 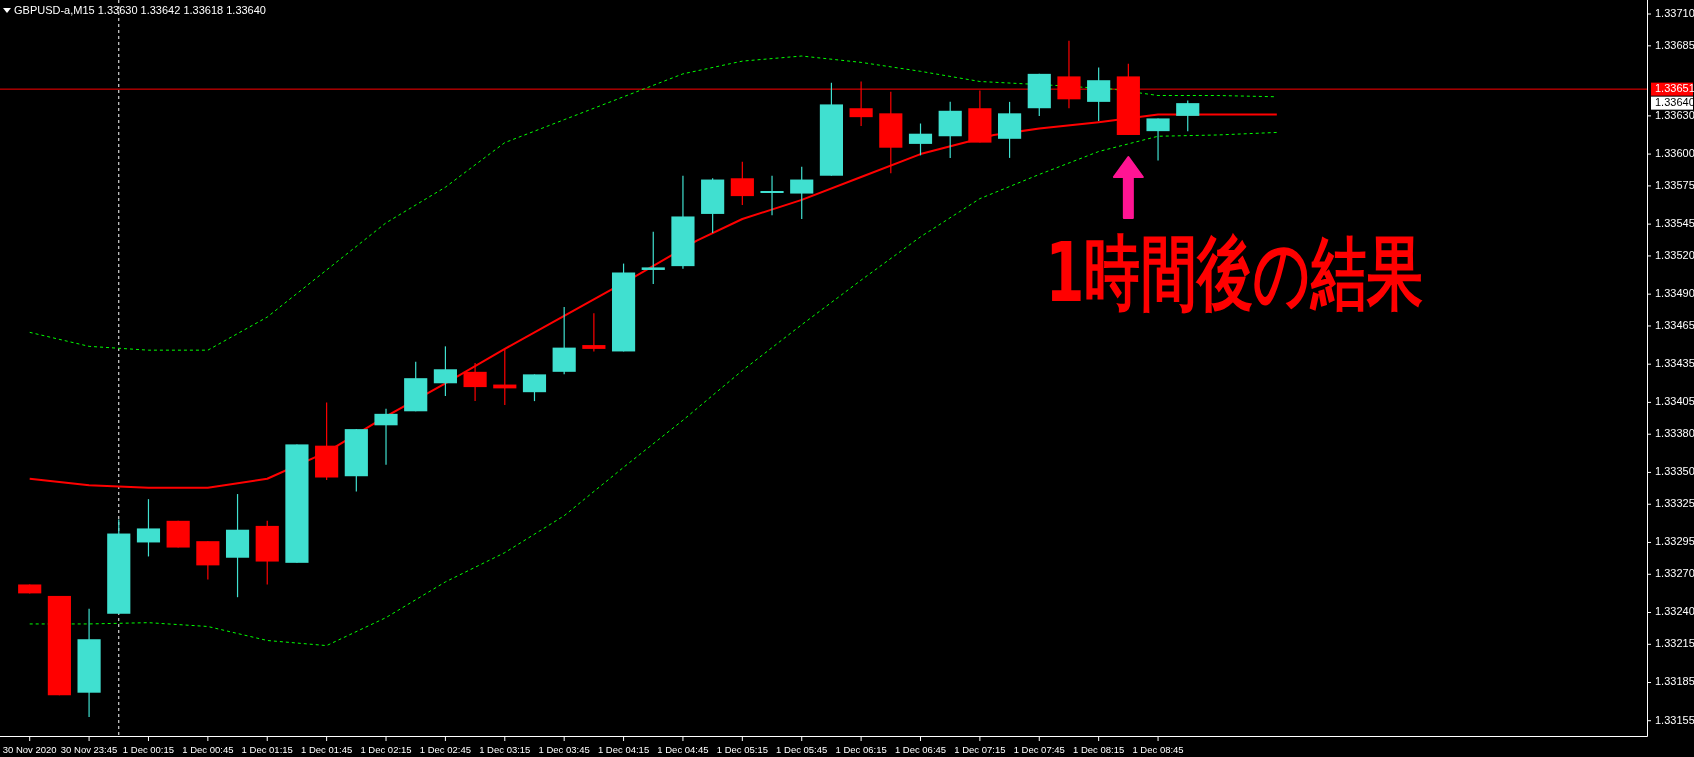 I want to click on x-tick-label: 1 Dec 06:45, so click(x=920, y=749).